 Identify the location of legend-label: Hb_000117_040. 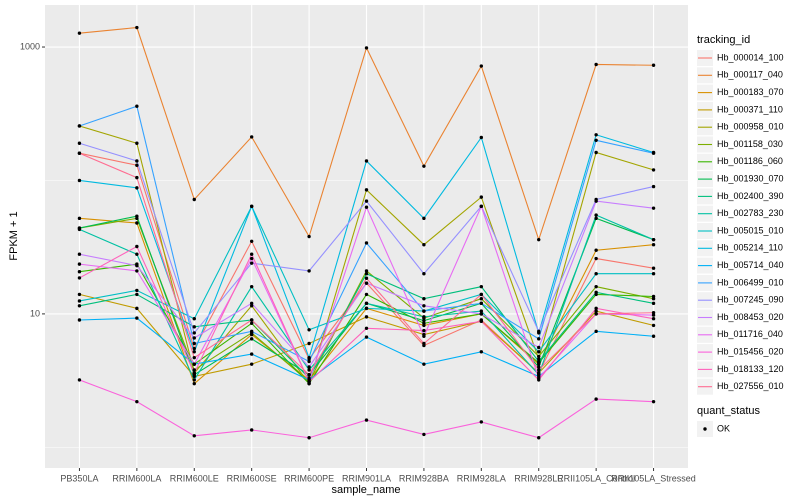
(750, 75).